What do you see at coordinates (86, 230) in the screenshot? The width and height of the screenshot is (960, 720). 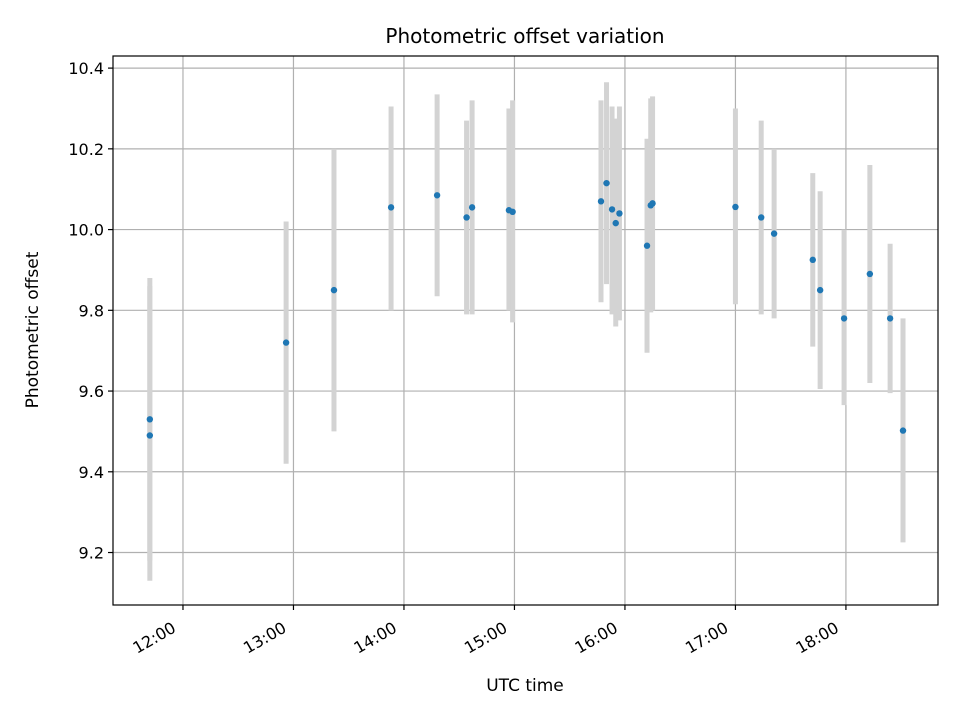 I see `y-tick-label: 10.0` at bounding box center [86, 230].